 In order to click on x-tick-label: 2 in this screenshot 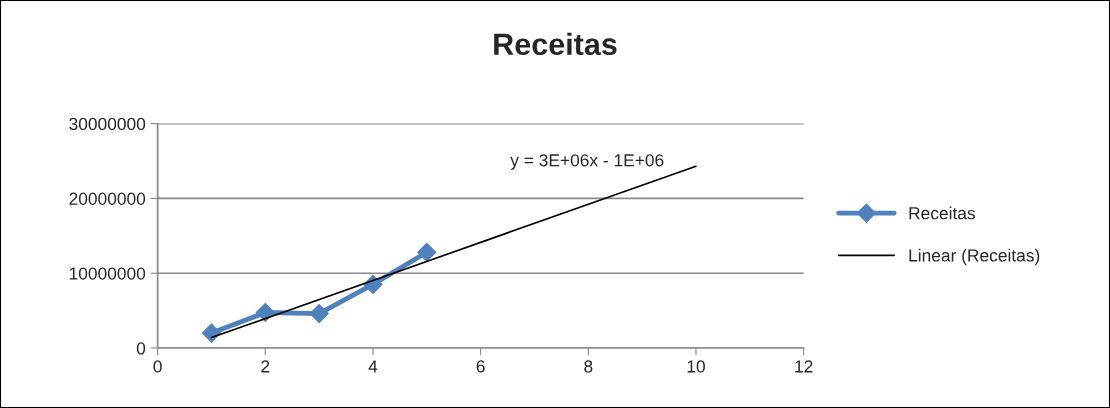, I will do `click(265, 366)`.